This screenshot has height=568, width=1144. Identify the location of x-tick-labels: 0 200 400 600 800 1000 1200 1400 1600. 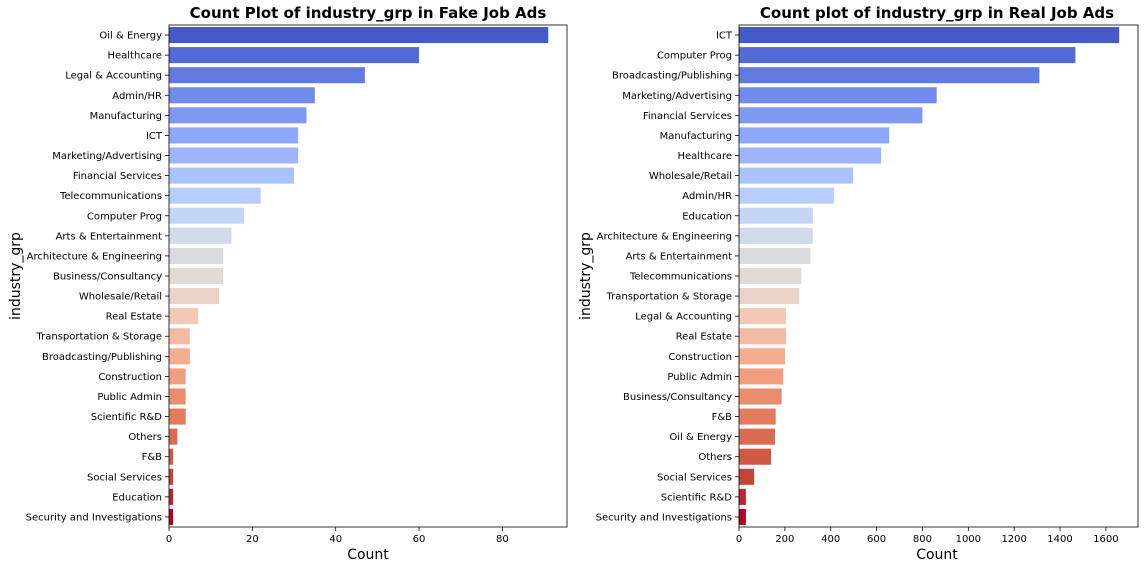
(927, 536).